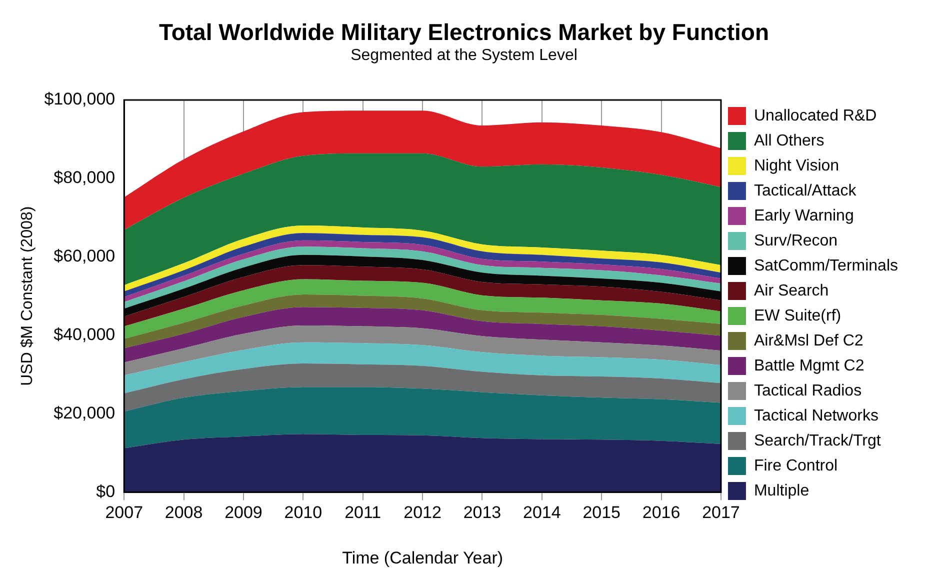 The image size is (928, 577). What do you see at coordinates (818, 441) in the screenshot?
I see `legend-label: Search/Track/Trgt` at bounding box center [818, 441].